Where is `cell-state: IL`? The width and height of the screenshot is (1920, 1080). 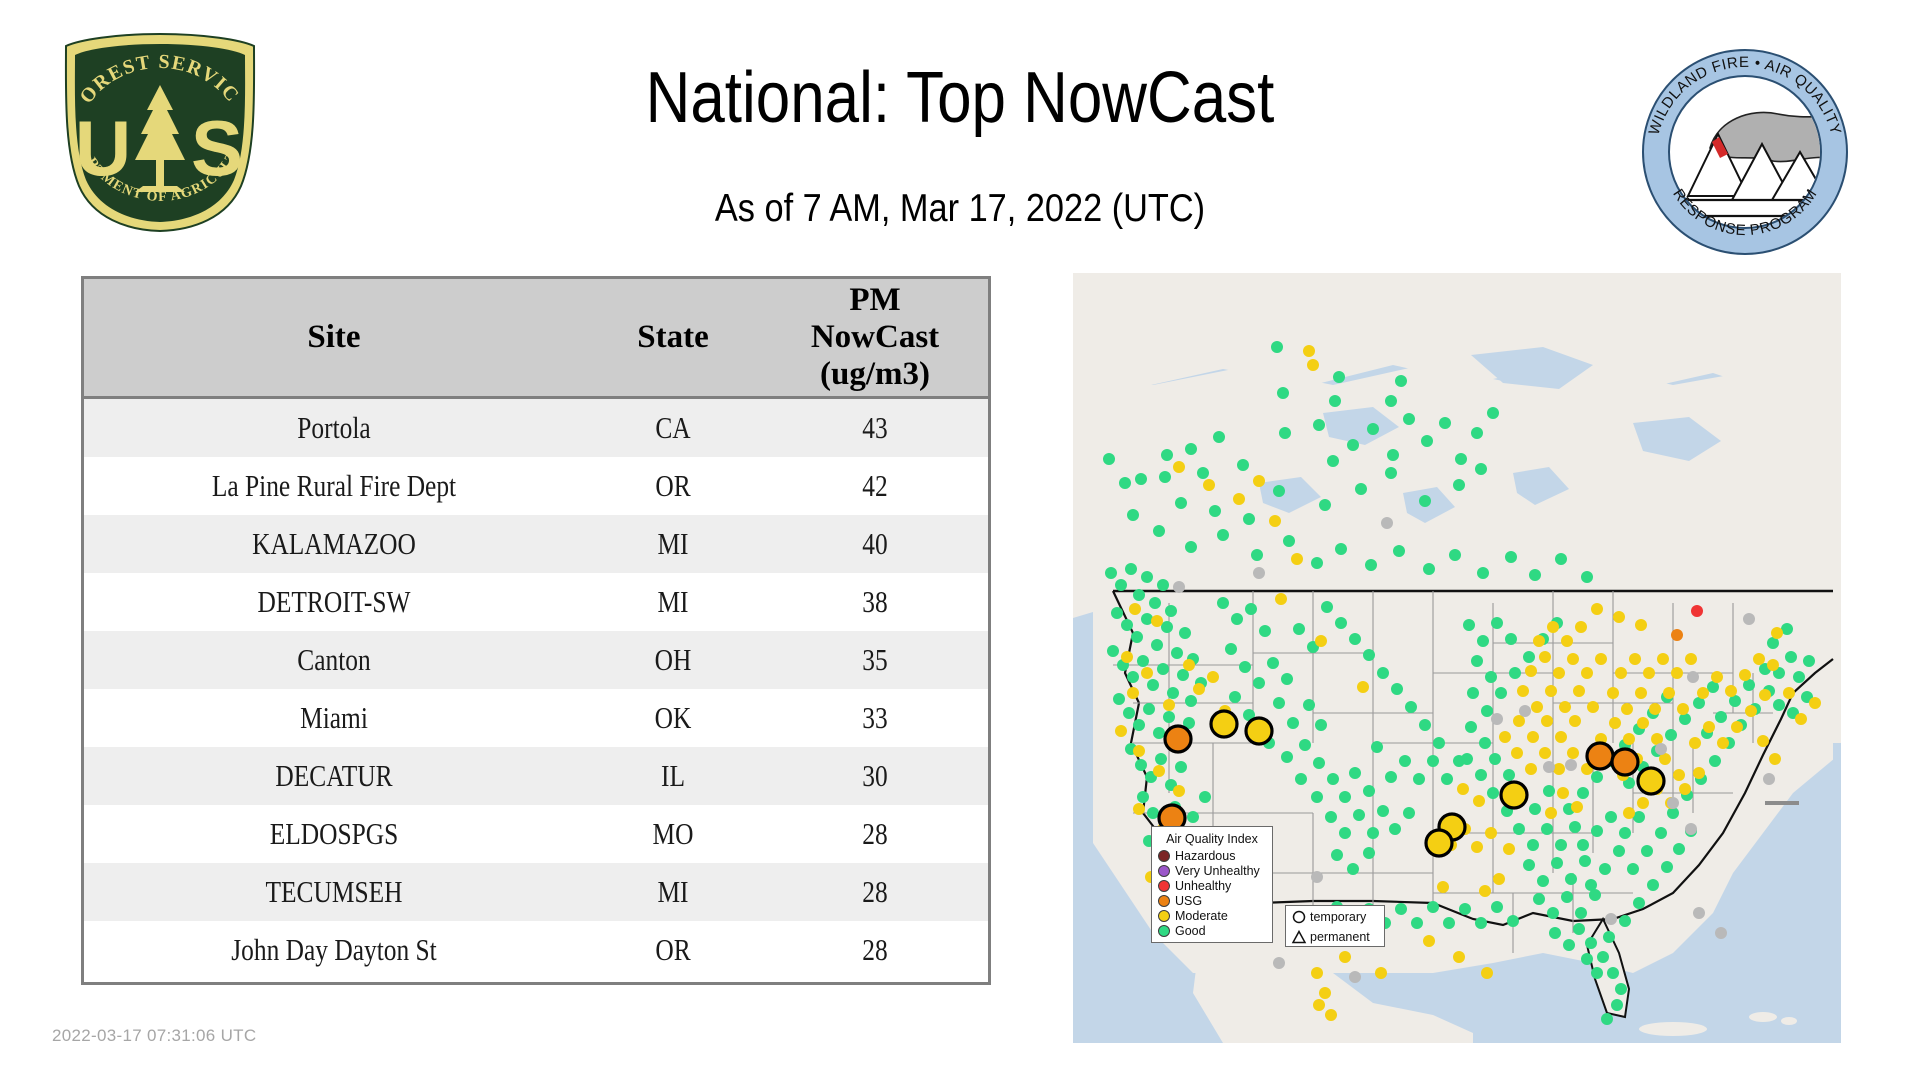 cell-state: IL is located at coordinates (672, 775).